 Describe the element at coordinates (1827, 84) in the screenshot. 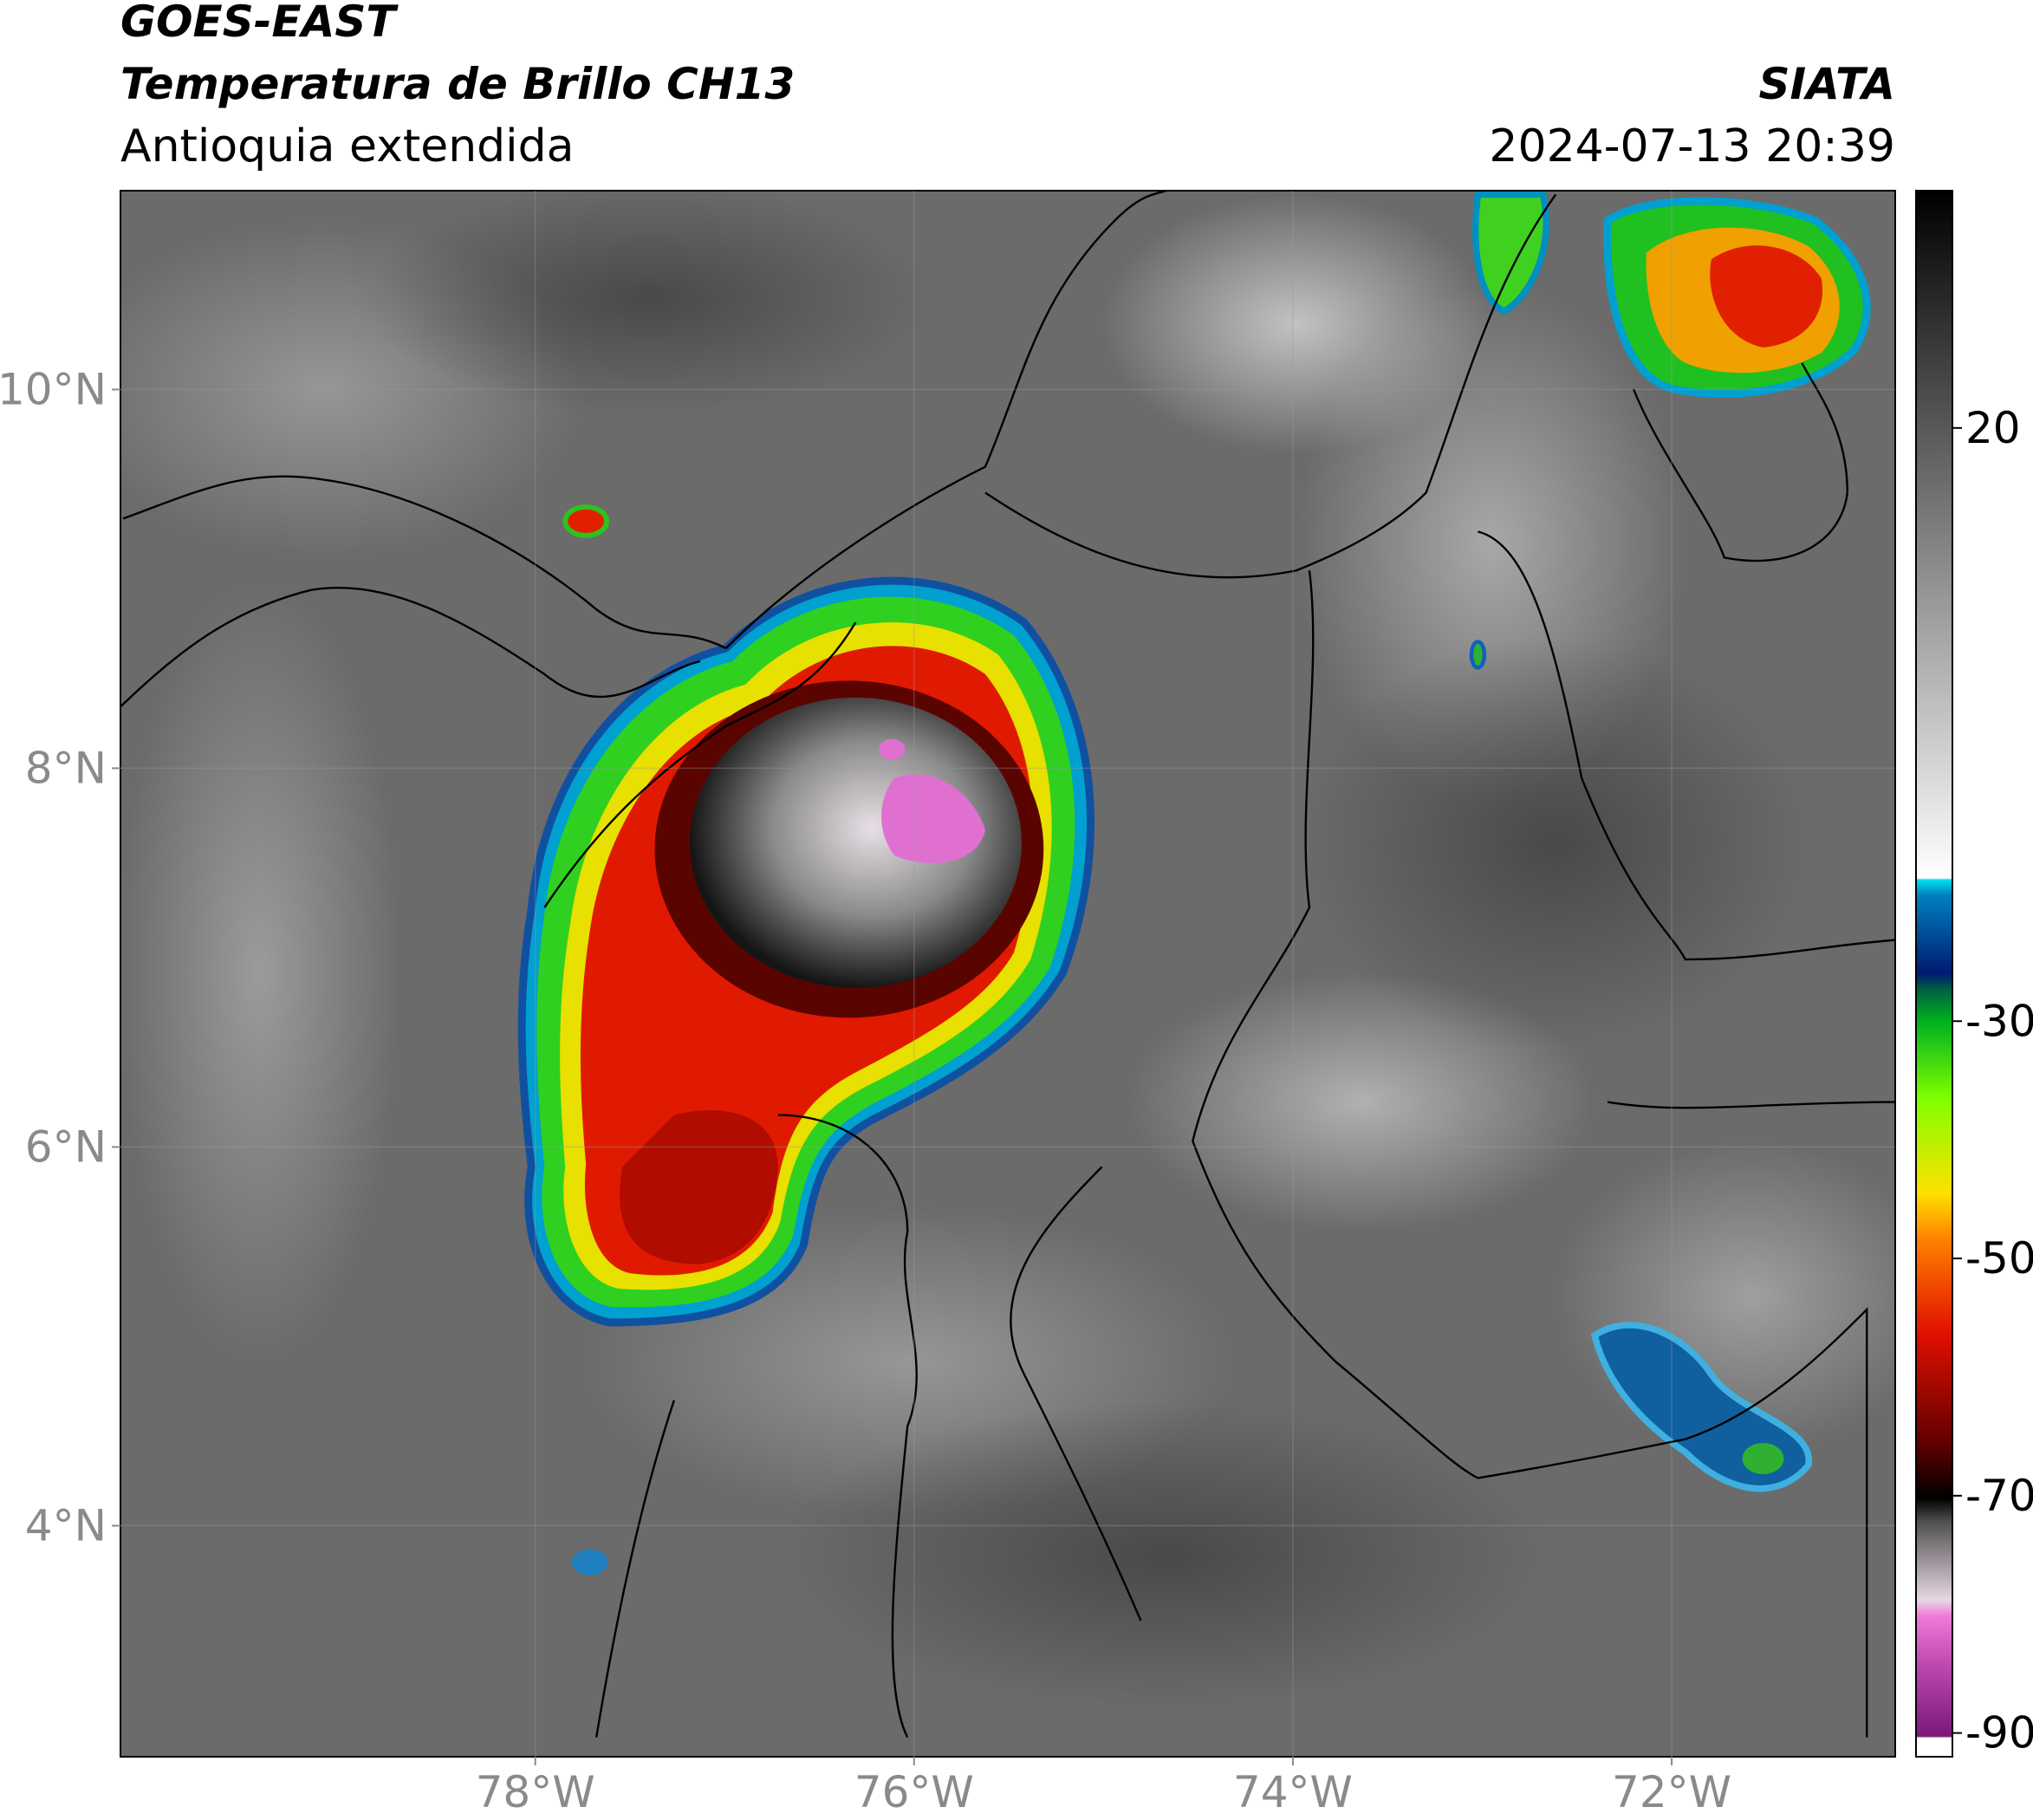

I see `source: SIATA` at that location.